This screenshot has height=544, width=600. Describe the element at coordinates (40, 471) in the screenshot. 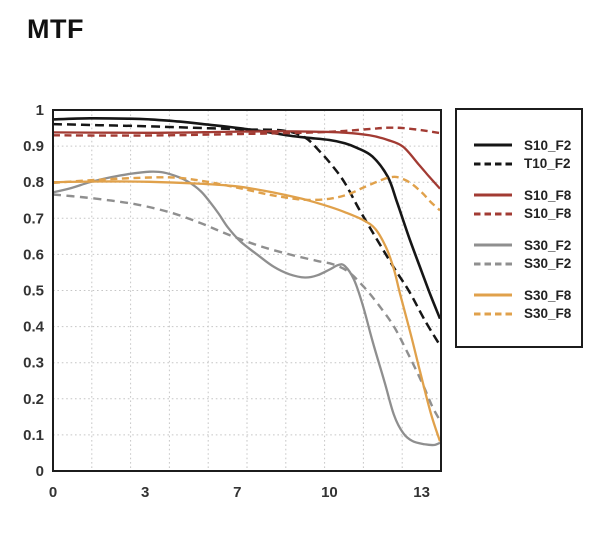

I see `y-tick-label: 0` at that location.